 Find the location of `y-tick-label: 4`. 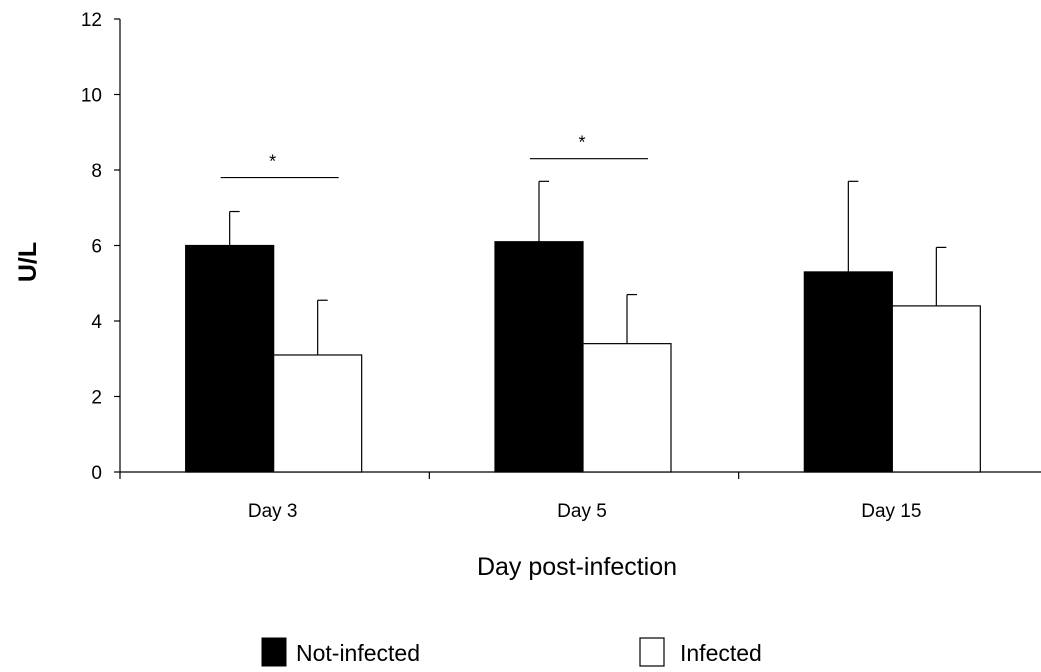

y-tick-label: 4 is located at coordinates (96, 322).